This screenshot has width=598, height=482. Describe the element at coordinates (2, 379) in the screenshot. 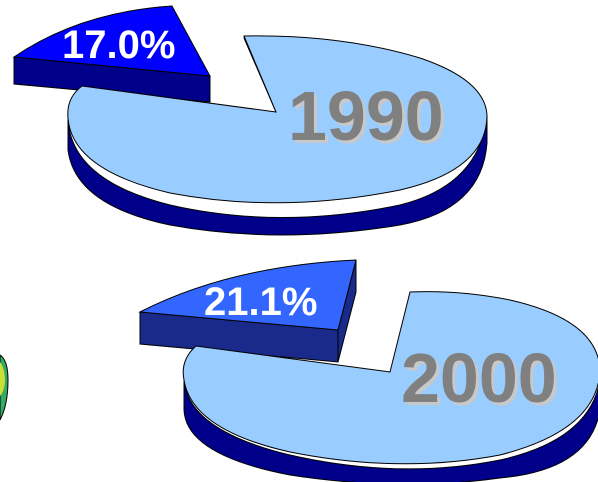

I see `partial-shape-left-edge-highlight` at that location.